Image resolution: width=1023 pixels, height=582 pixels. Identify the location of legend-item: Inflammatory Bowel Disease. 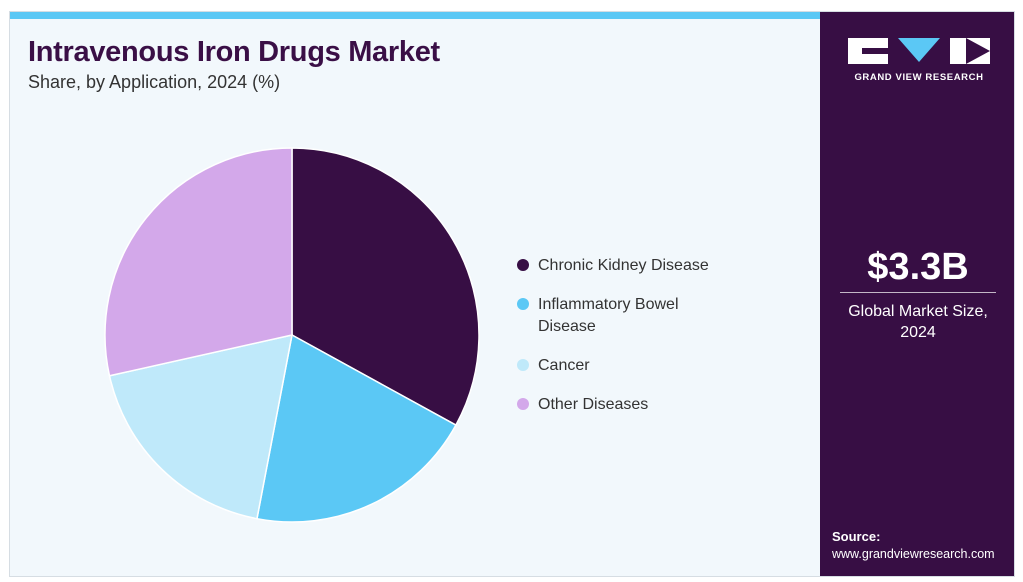
(647, 316).